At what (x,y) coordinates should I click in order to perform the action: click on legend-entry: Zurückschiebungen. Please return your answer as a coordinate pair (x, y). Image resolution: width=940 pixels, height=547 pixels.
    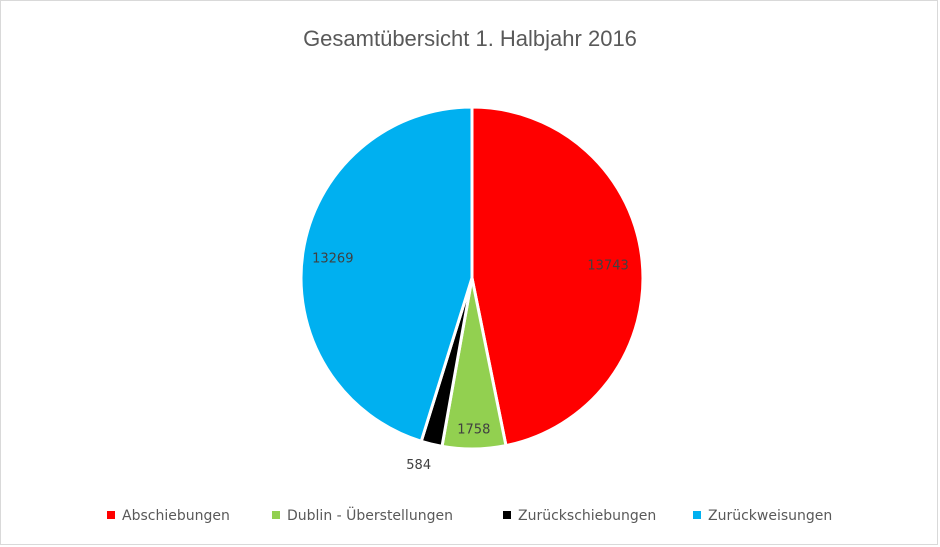
    Looking at the image, I should click on (587, 516).